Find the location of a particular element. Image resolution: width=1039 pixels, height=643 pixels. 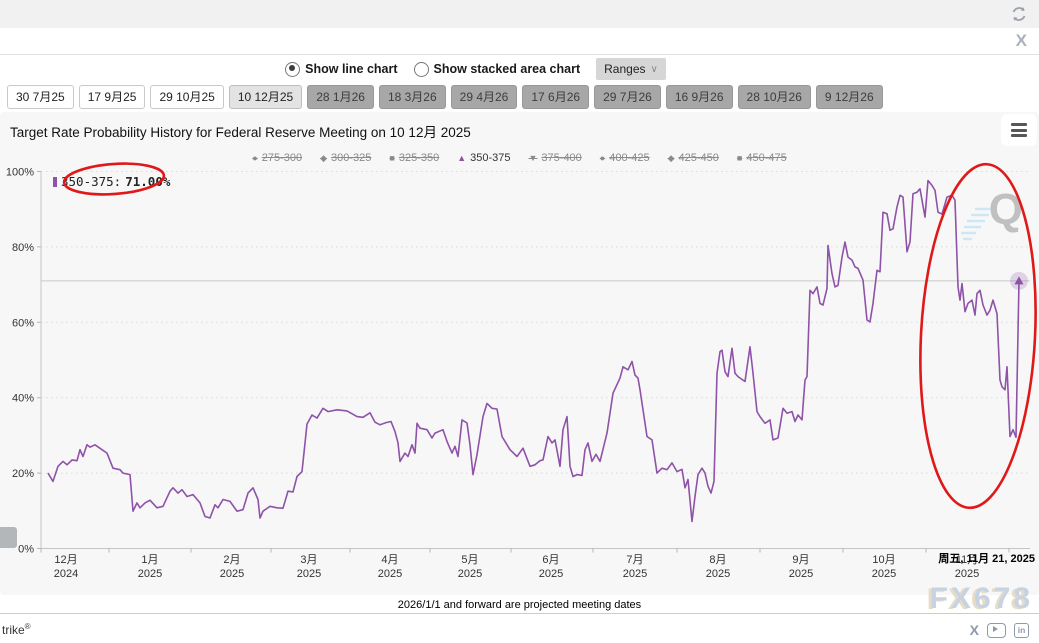

footer-divider is located at coordinates (519, 613).